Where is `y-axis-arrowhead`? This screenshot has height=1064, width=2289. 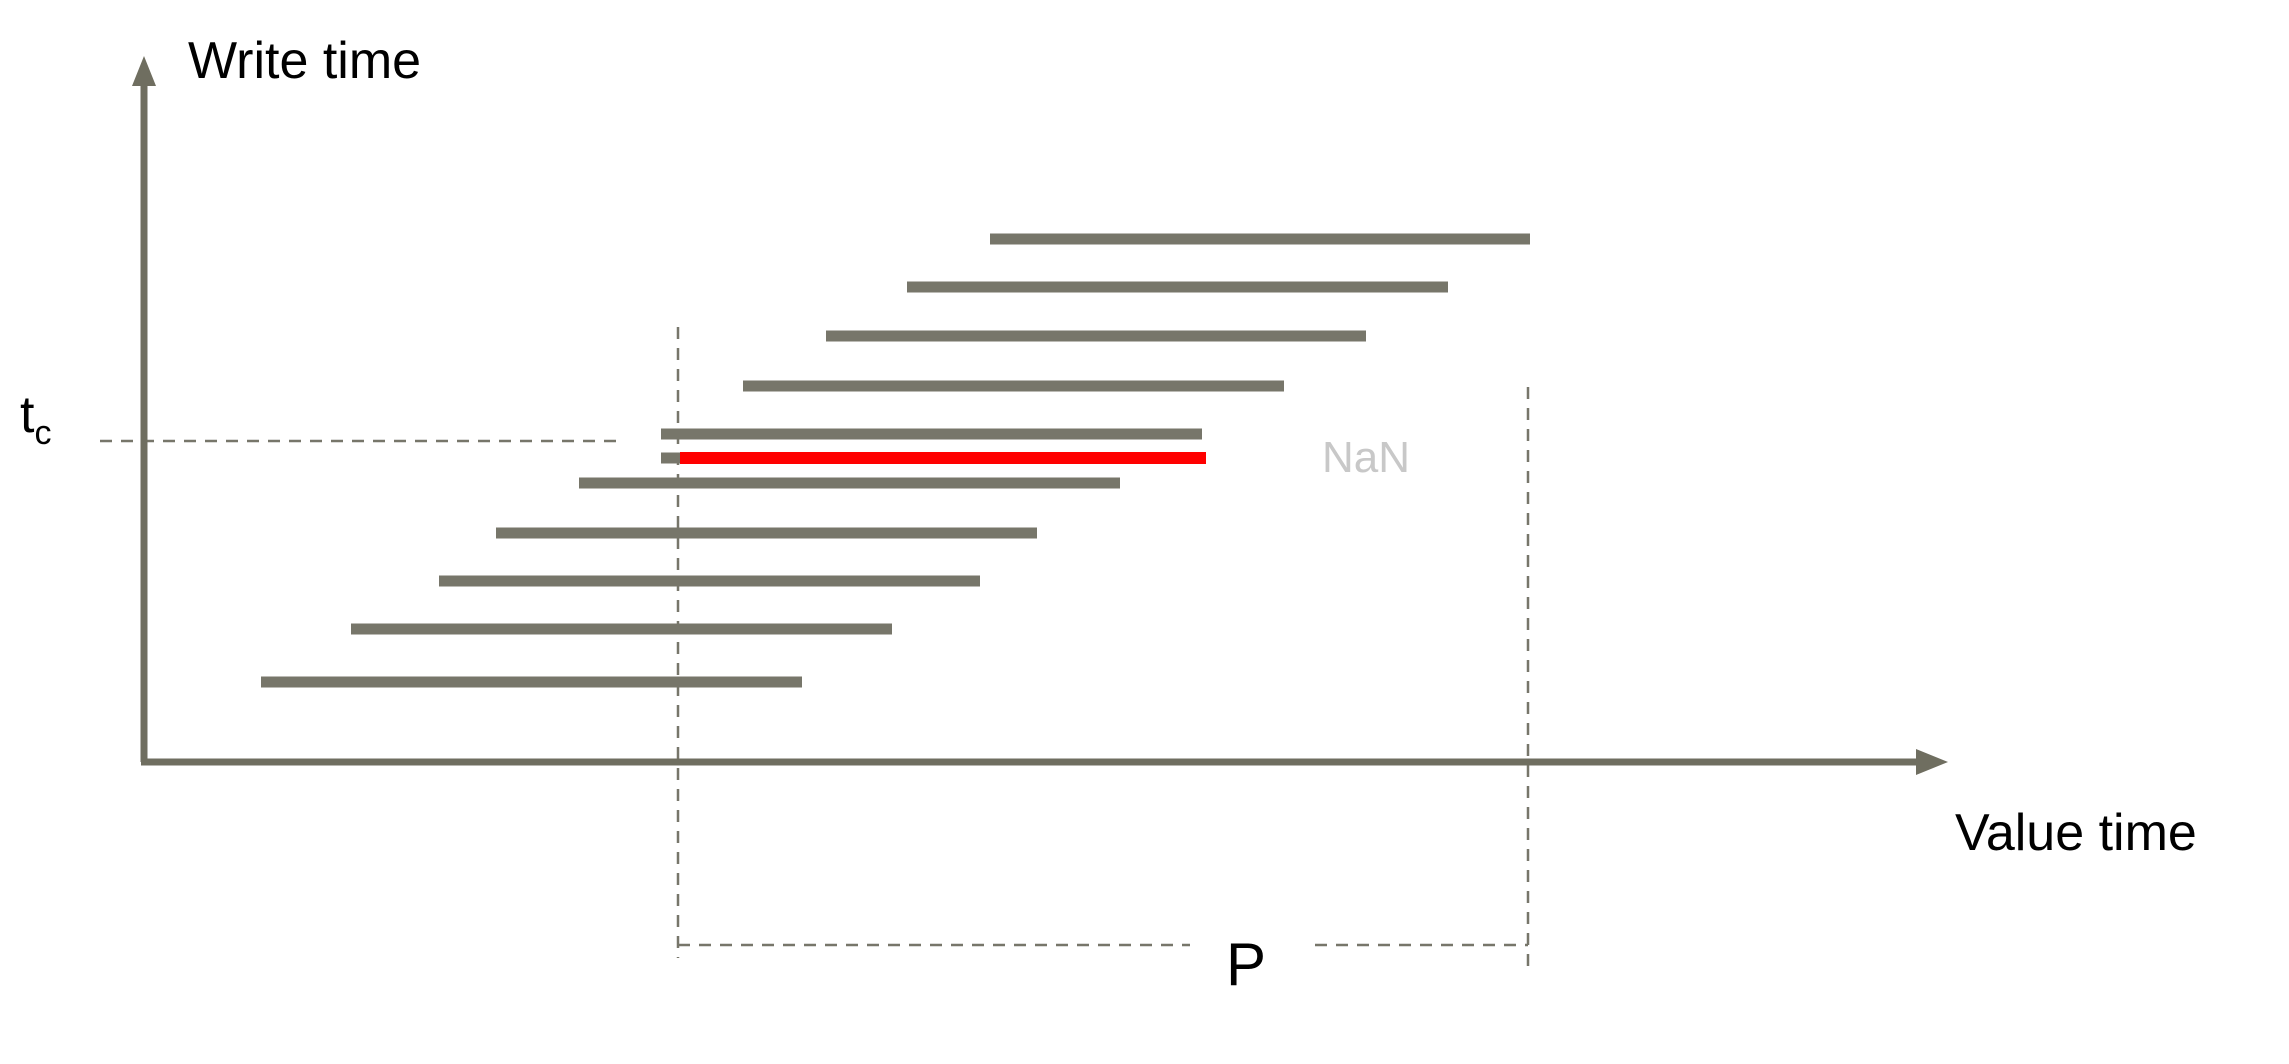
y-axis-arrowhead is located at coordinates (144, 71).